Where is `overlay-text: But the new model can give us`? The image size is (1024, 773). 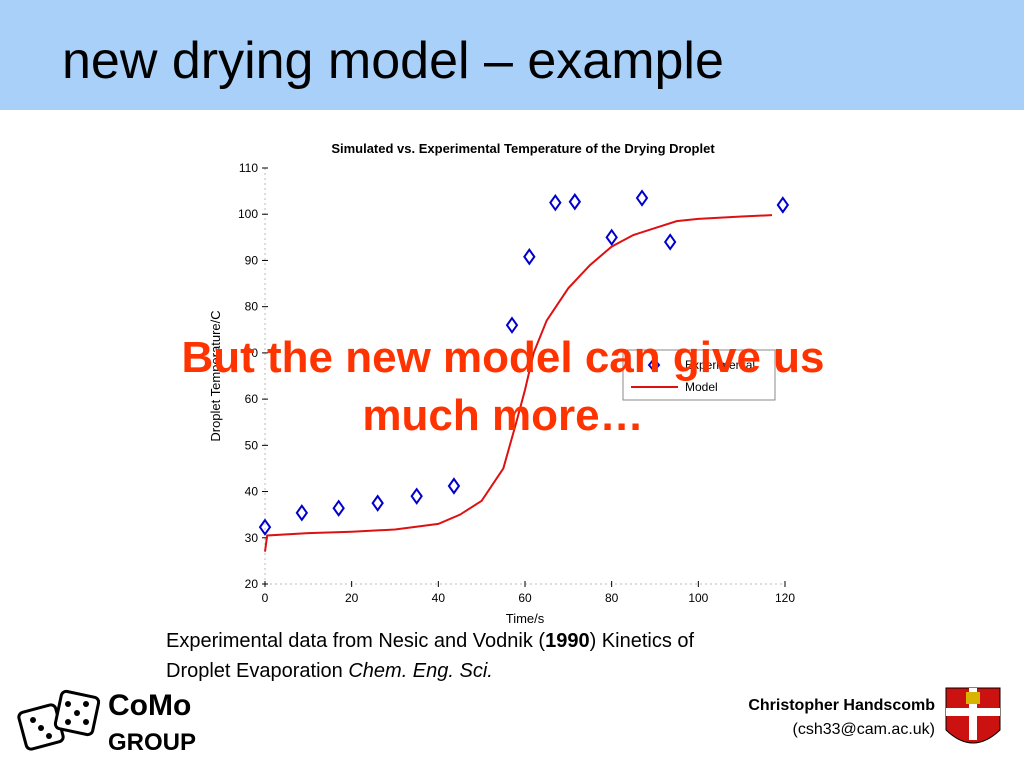 overlay-text: But the new model can give us is located at coordinates (502, 357).